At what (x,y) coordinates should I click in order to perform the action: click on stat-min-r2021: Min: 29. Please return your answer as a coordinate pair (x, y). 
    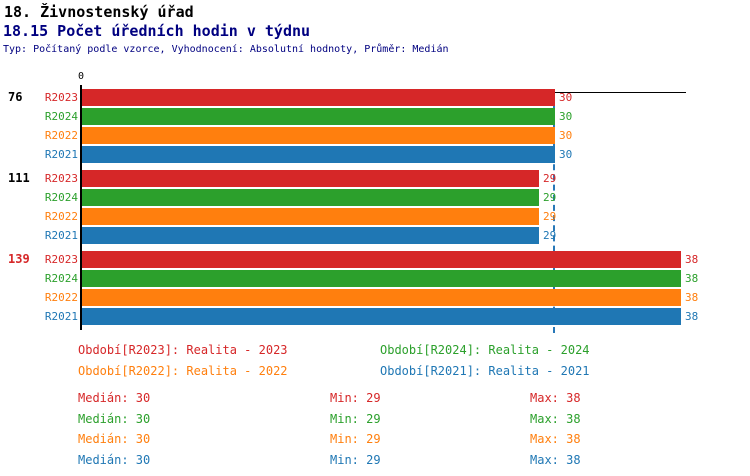
    Looking at the image, I should click on (355, 460).